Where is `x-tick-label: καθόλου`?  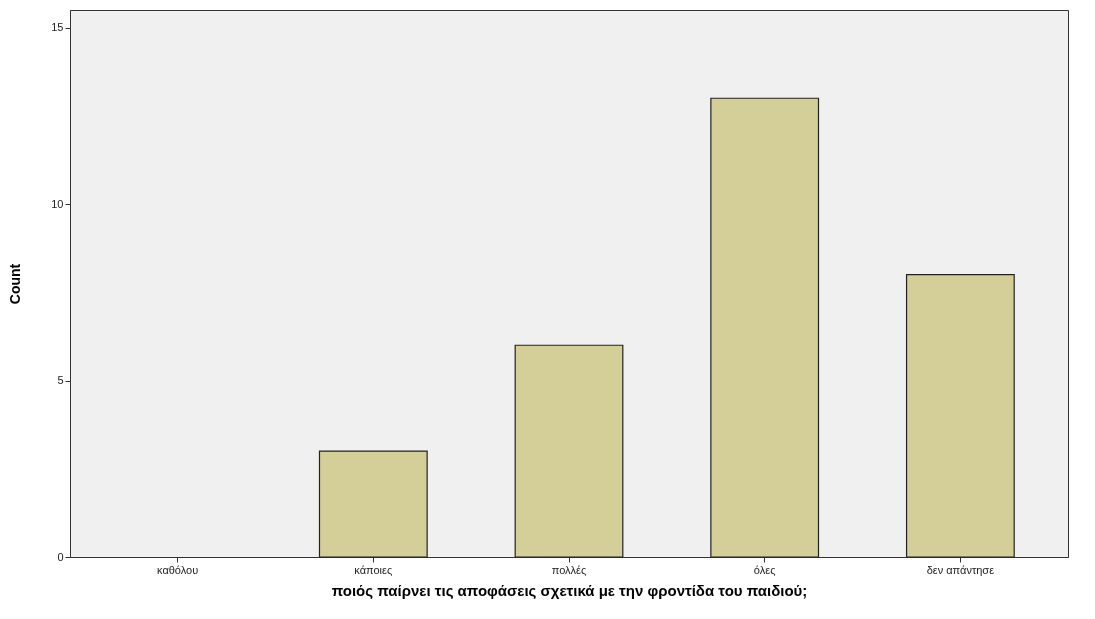 x-tick-label: καθόλου is located at coordinates (178, 569).